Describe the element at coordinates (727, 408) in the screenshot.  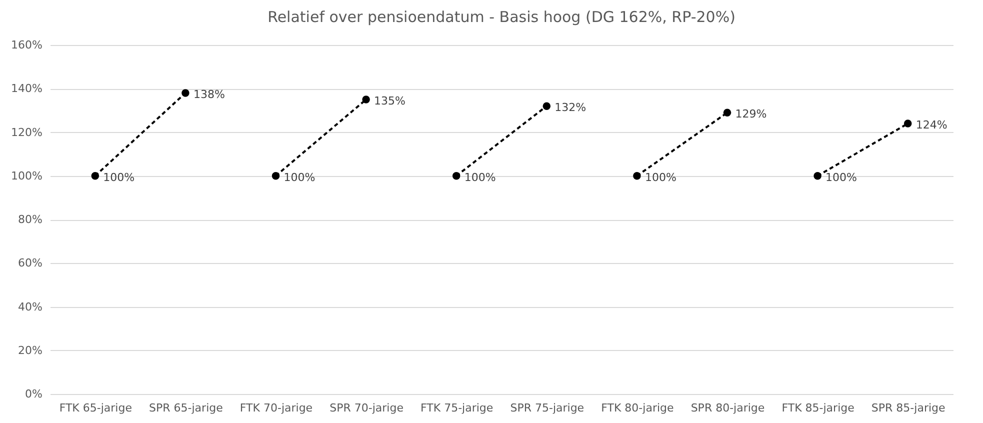
I see `x-tick-label: SPR 80-jarige` at that location.